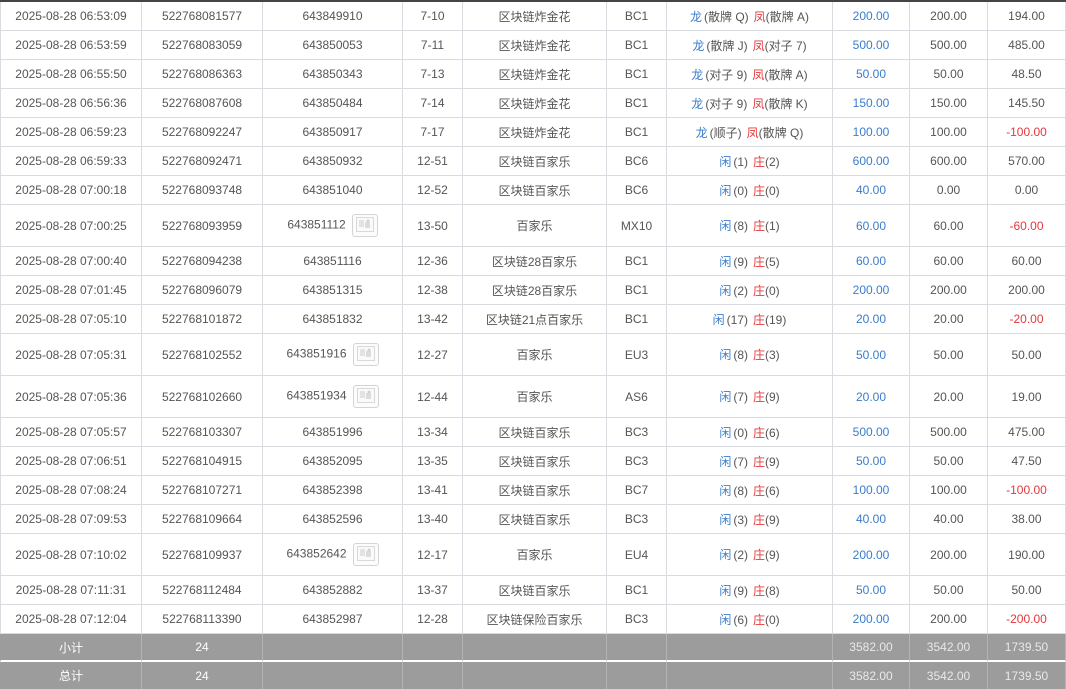  I want to click on round-no-cell: 7-10, so click(433, 16).